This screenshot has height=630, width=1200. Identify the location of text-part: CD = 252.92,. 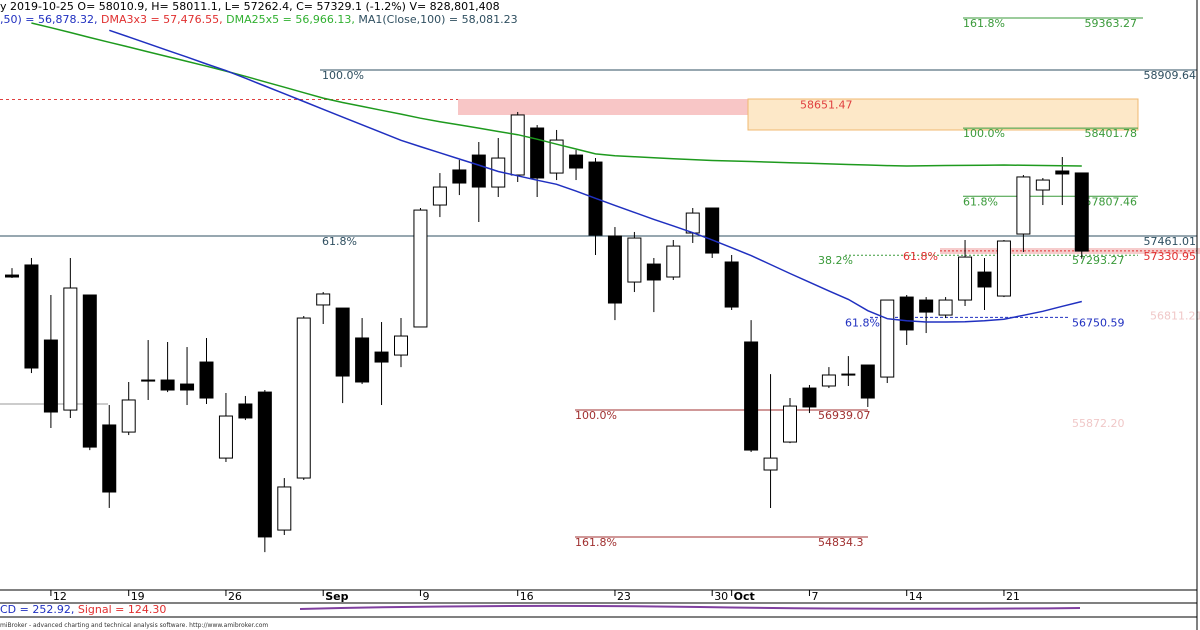
(39, 609).